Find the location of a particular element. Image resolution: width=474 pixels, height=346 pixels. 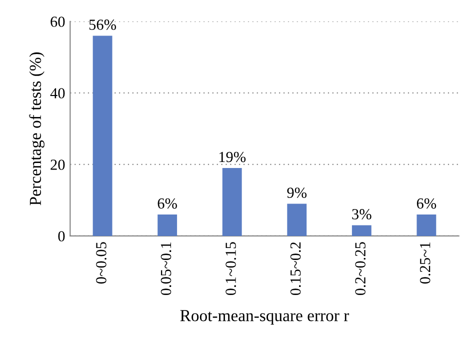

y-tick-label: 40 is located at coordinates (57, 93).